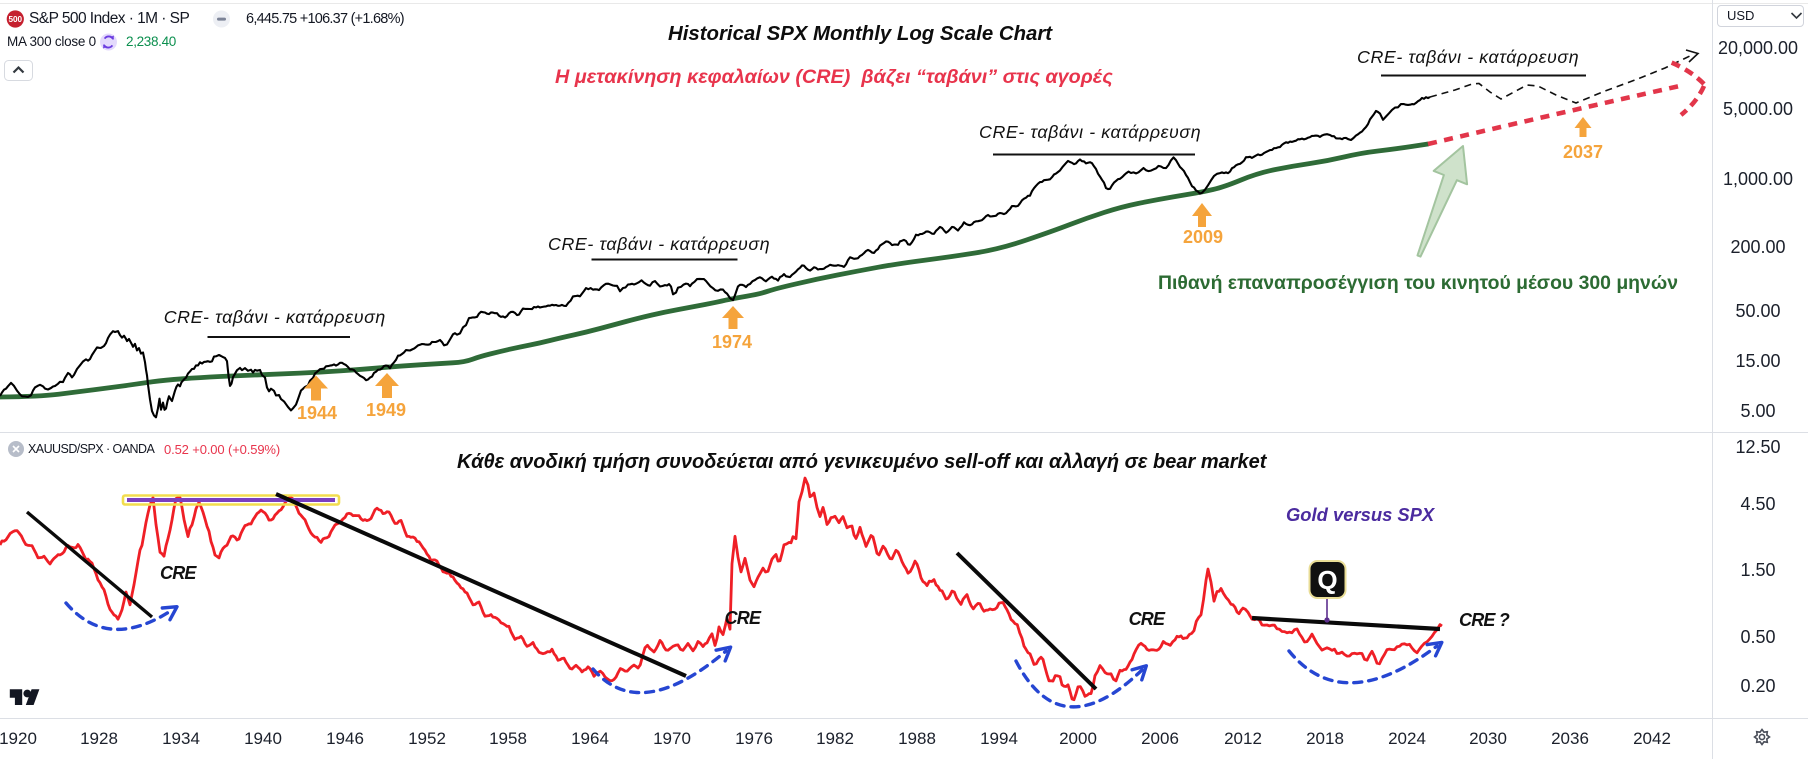 Image resolution: width=1808 pixels, height=759 pixels. What do you see at coordinates (1327, 580) in the screenshot?
I see `svg-text: Q` at bounding box center [1327, 580].